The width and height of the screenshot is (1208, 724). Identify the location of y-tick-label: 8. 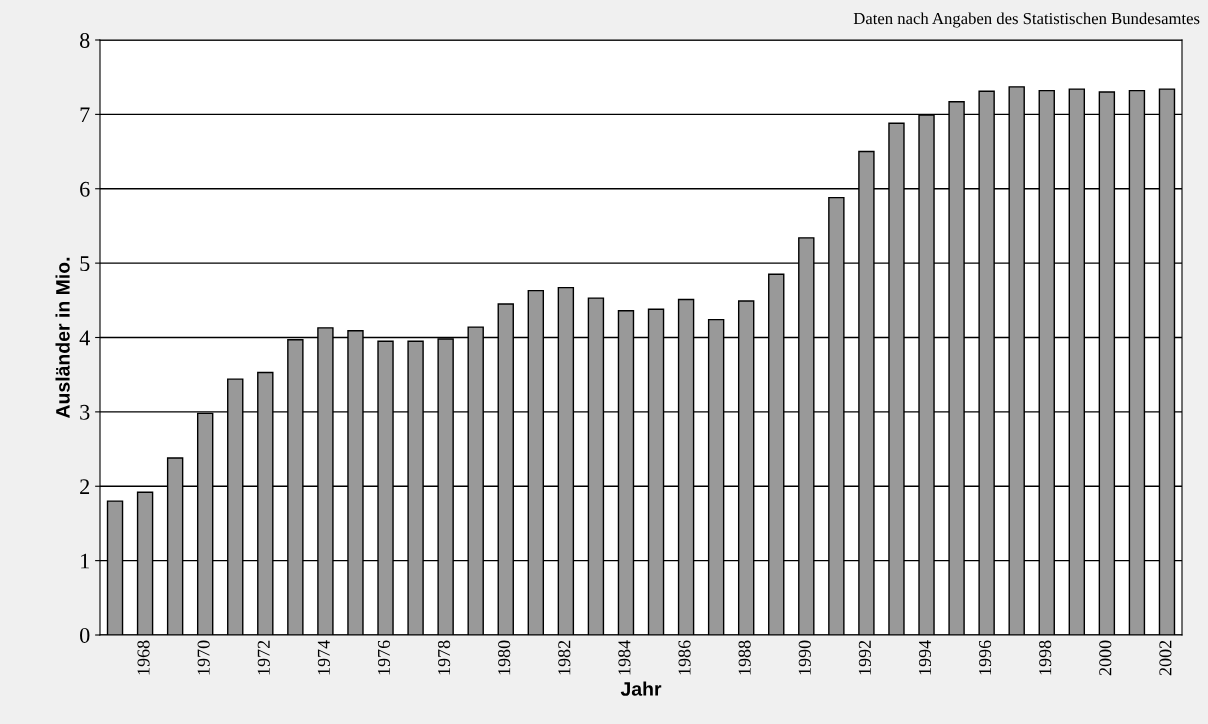
(85, 40).